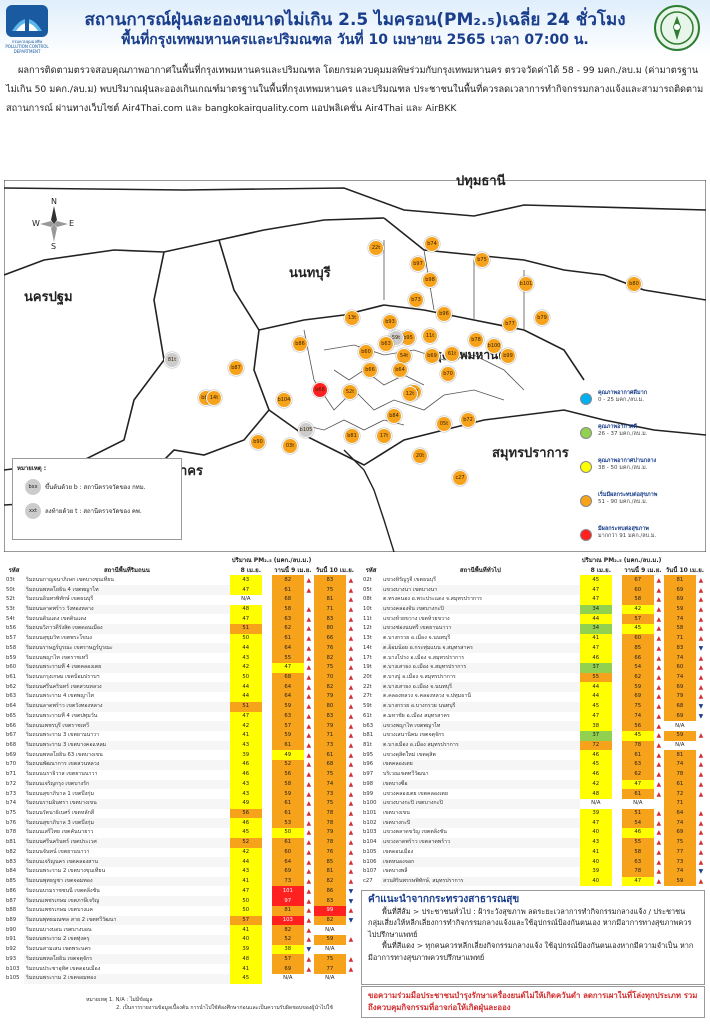  Describe the element at coordinates (11, 754) in the screenshot. I see `station-code: b69` at that location.